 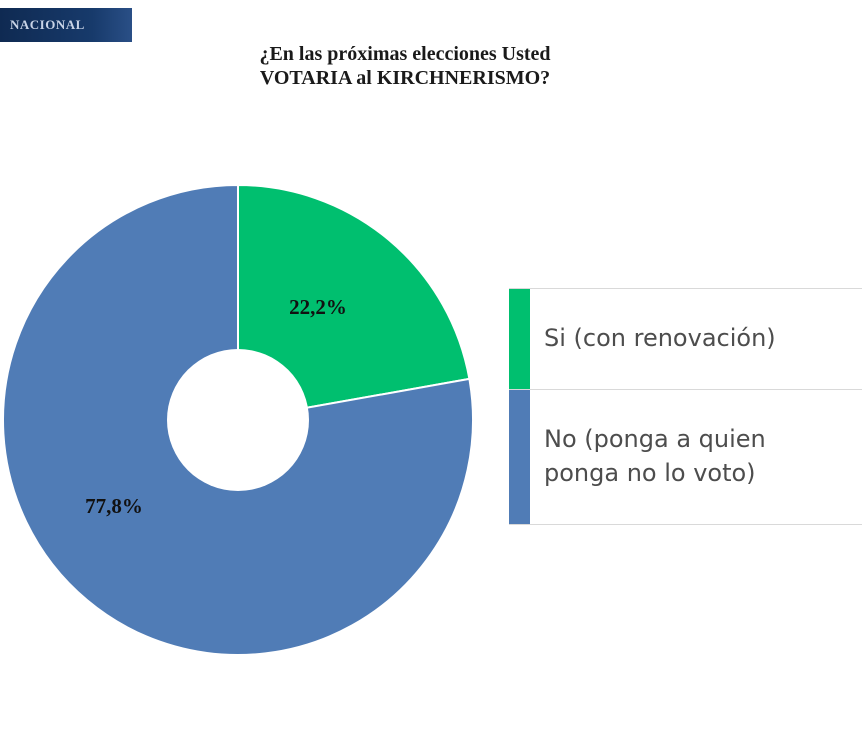 I want to click on legend-label-si: Si (con renovación), so click(x=699, y=338).